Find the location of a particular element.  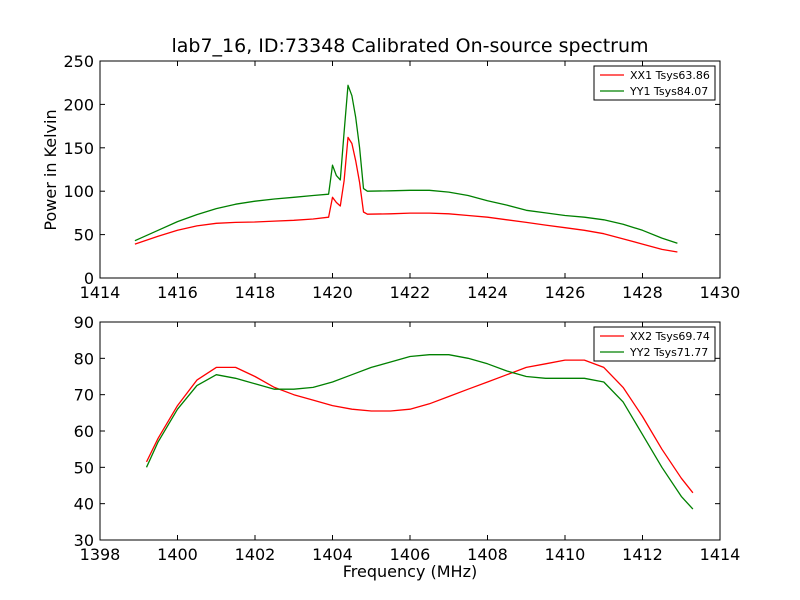

legend-label: YY1 Tsys84.07 is located at coordinates (668, 91).